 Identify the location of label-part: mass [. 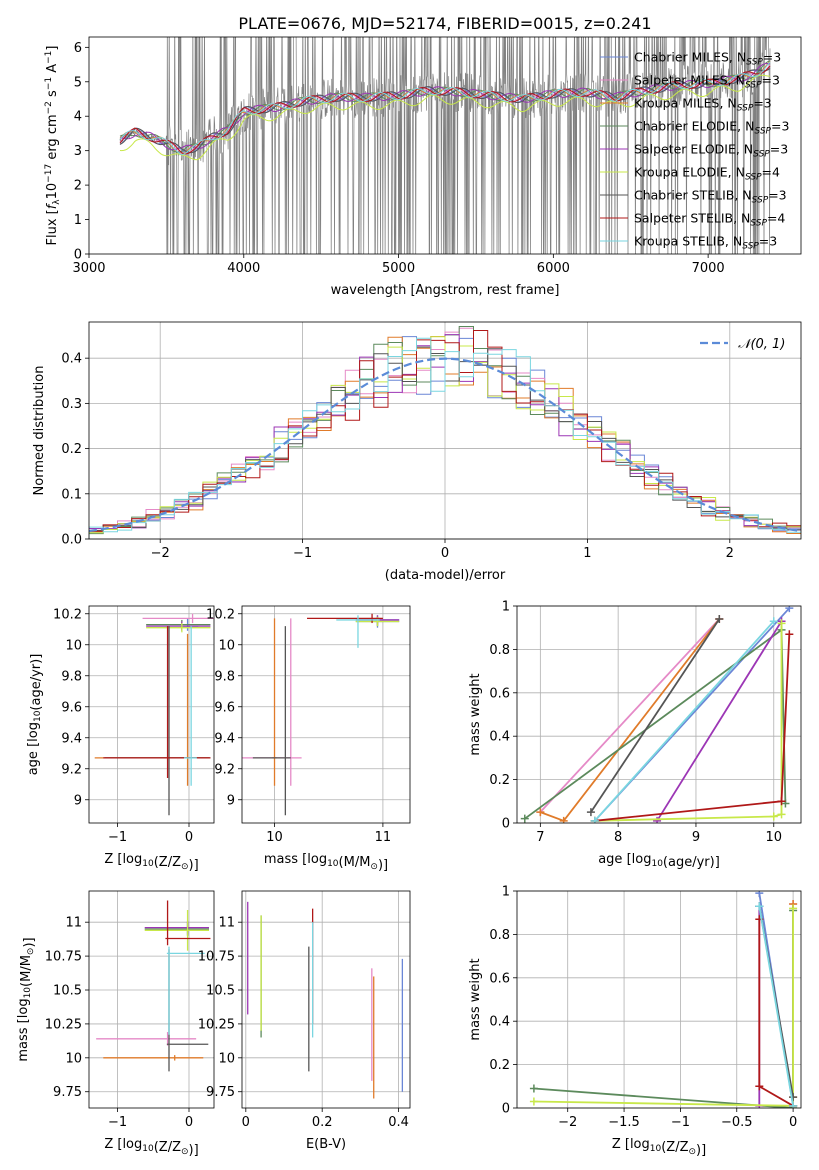
(23, 1039).